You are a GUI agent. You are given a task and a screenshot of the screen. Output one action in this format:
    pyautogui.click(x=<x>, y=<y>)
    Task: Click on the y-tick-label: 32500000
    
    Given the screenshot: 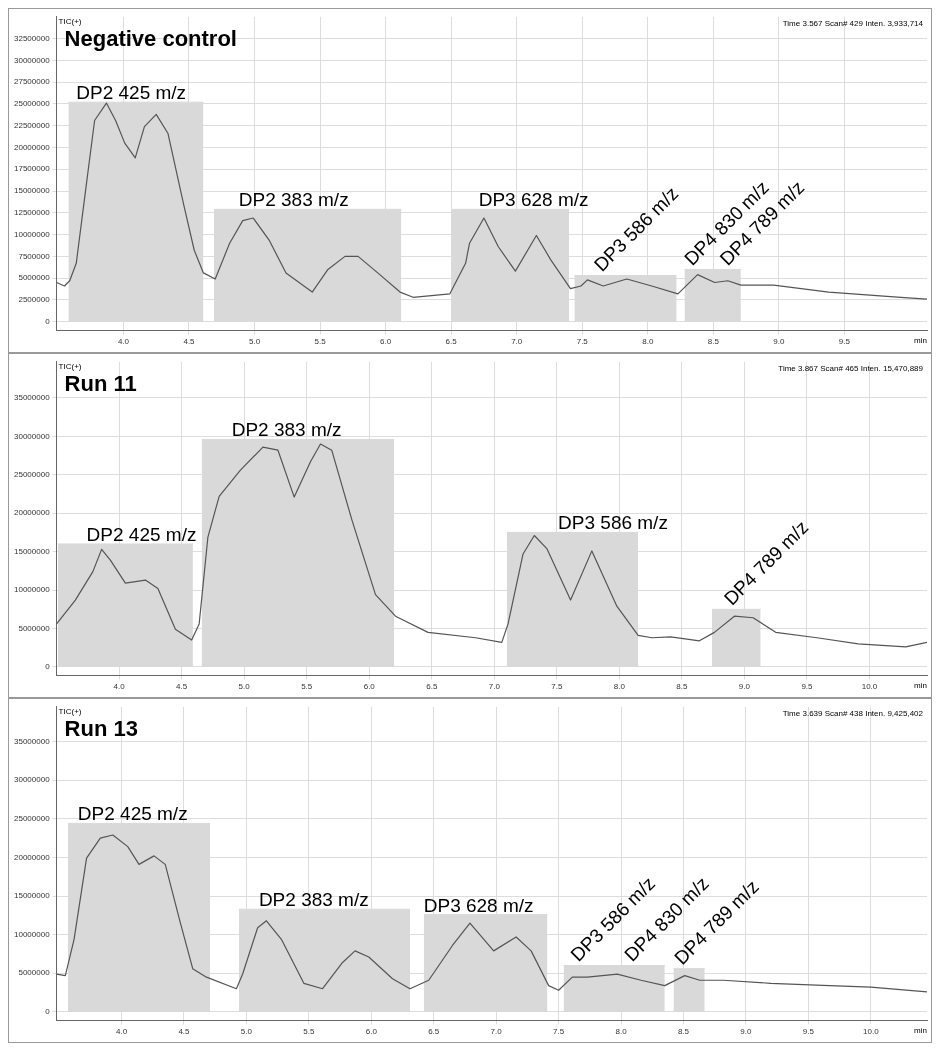 What is the action you would take?
    pyautogui.click(x=32, y=38)
    